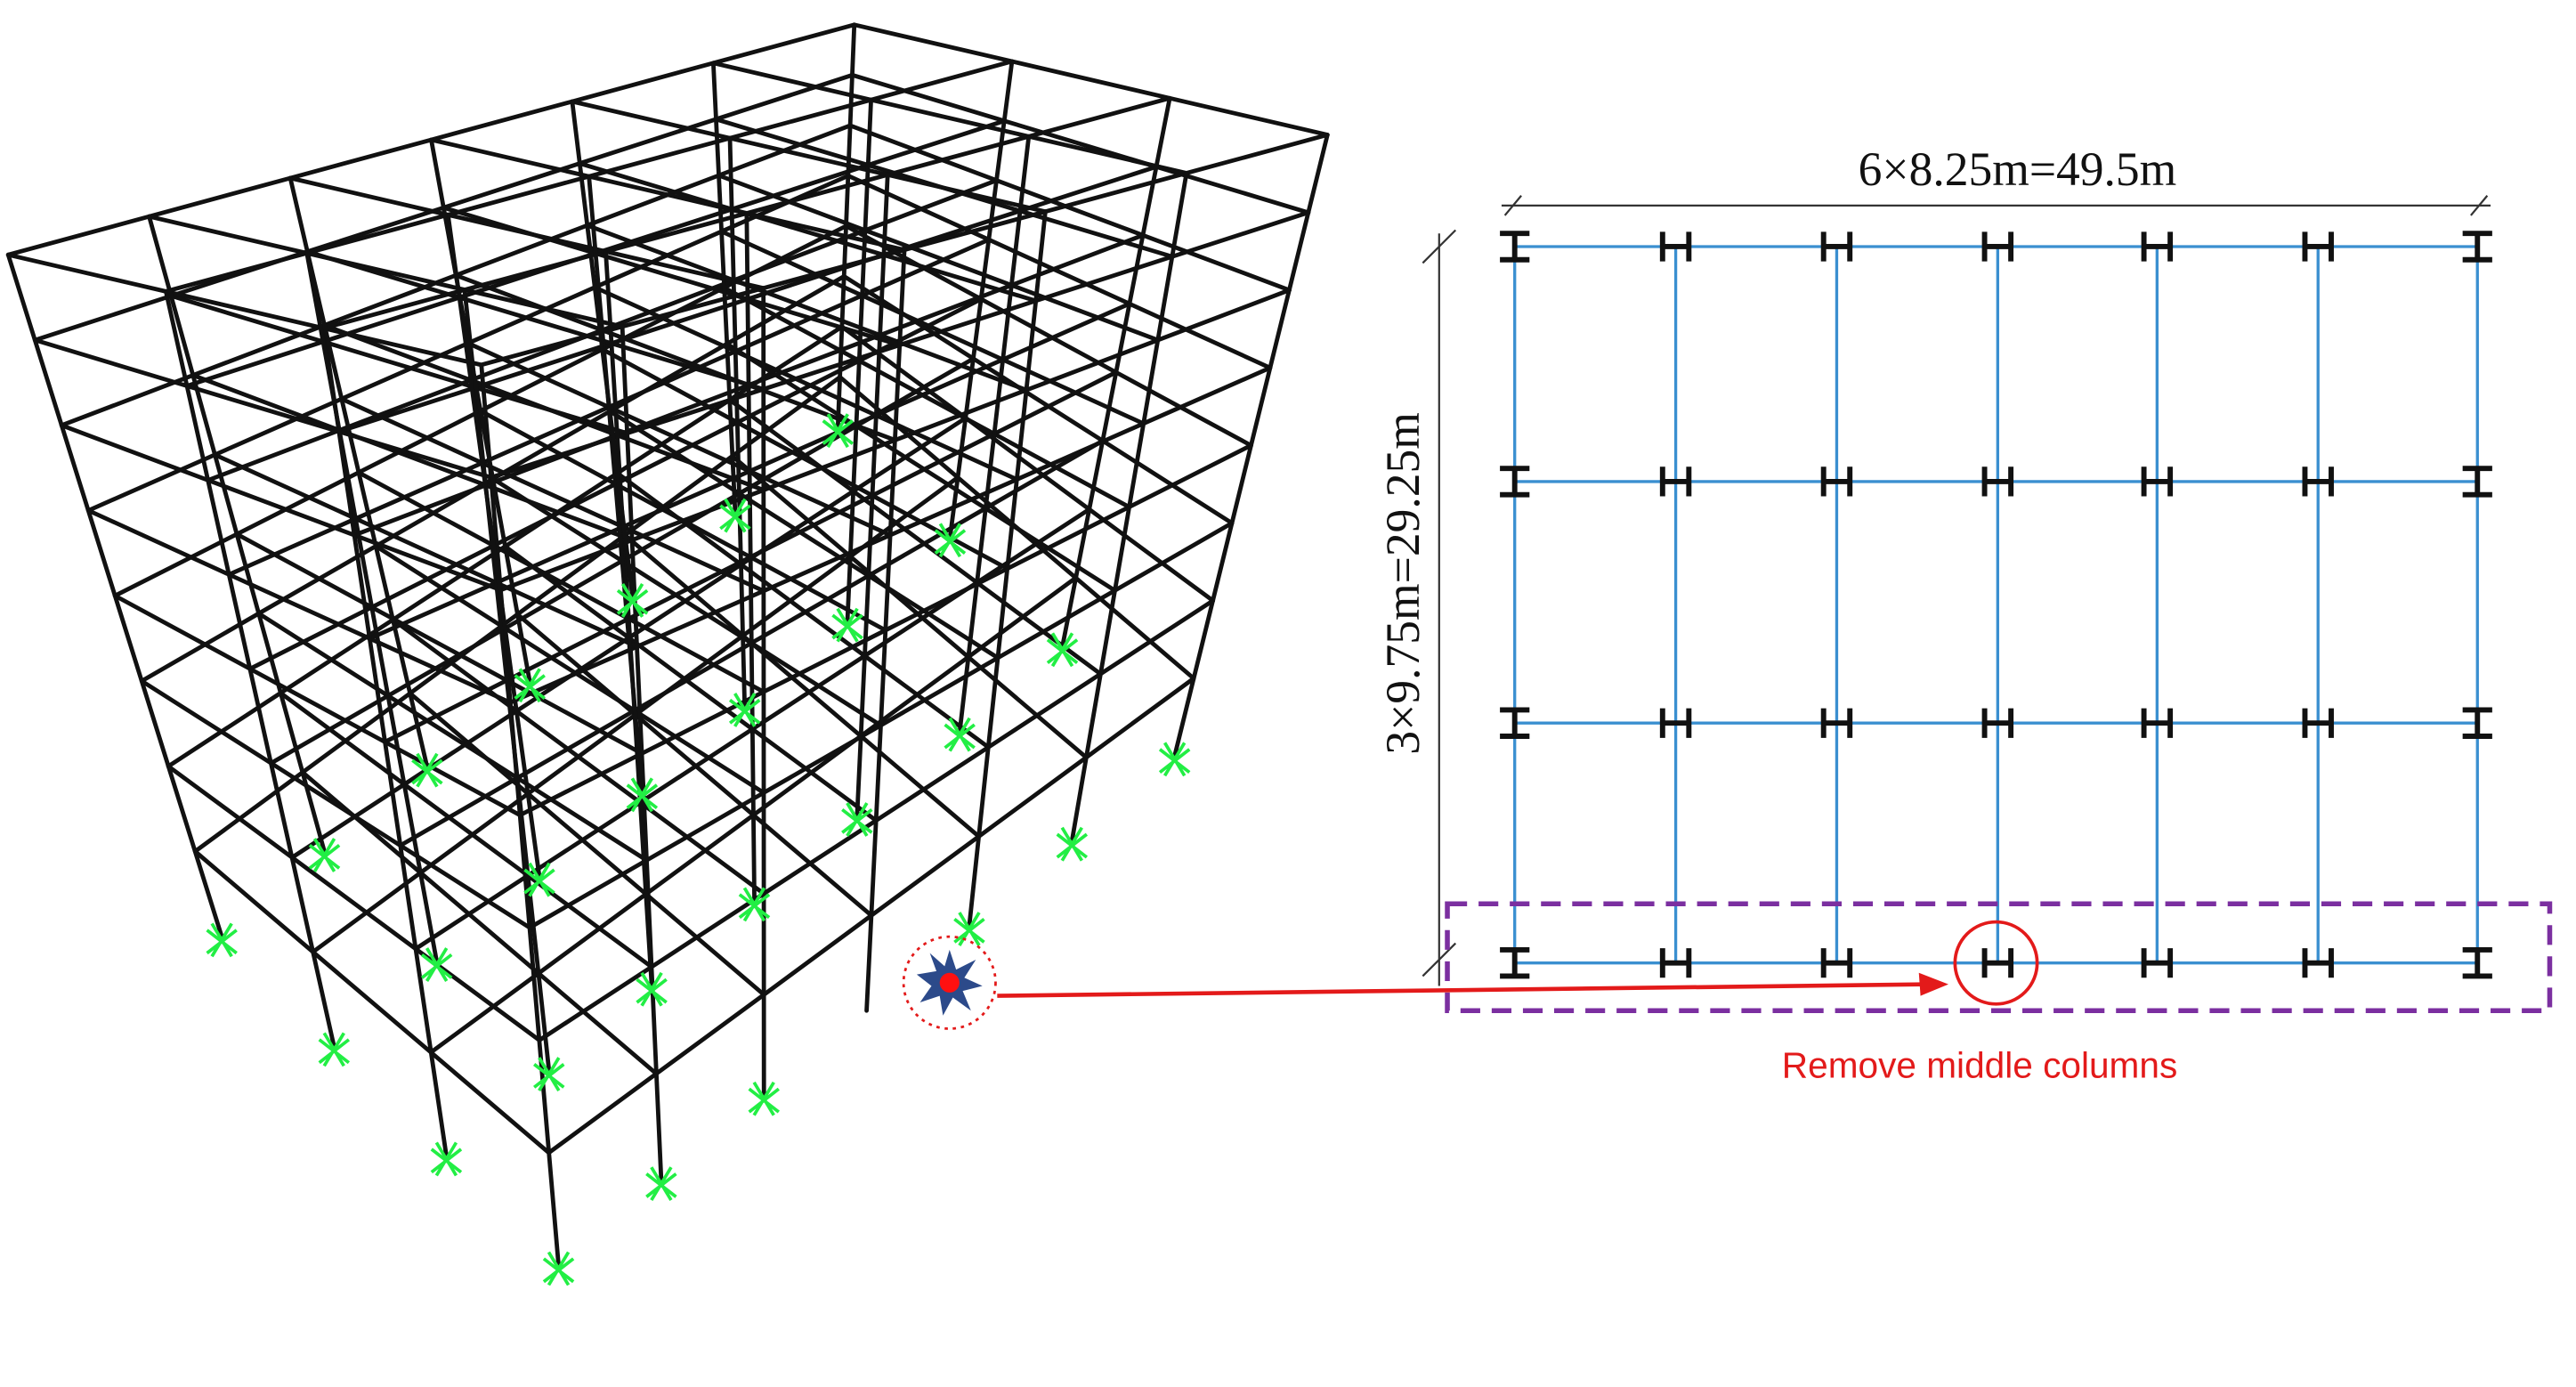 The height and width of the screenshot is (1387, 2576). I want to click on height-dimension: 3×9.75m=29.25m, so click(1403, 583).